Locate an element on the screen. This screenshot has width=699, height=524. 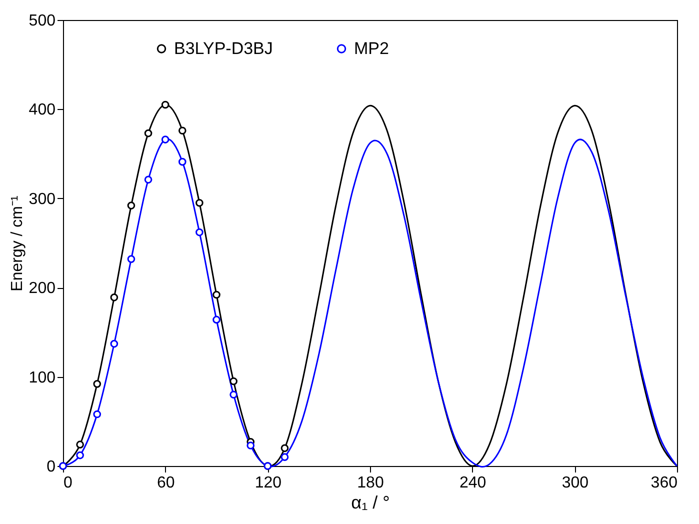
x-tick-label: 60 is located at coordinates (165, 483).